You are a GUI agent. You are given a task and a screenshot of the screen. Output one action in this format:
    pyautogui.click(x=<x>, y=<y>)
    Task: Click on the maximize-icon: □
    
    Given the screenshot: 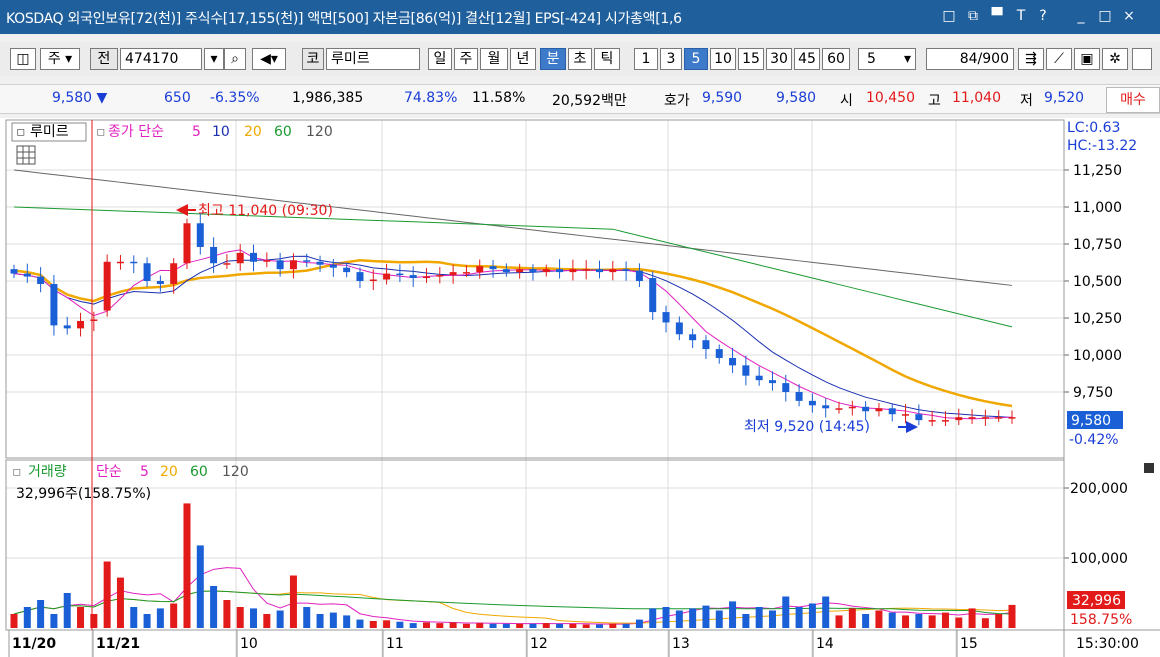 What is the action you would take?
    pyautogui.click(x=1105, y=16)
    